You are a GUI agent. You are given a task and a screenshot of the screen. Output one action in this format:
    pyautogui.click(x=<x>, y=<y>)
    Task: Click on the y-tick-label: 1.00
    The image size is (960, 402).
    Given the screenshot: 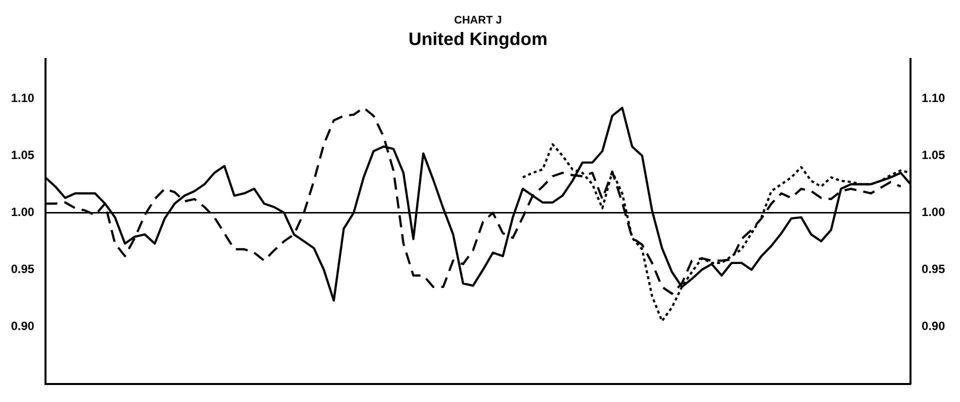 What is the action you would take?
    pyautogui.click(x=22, y=212)
    